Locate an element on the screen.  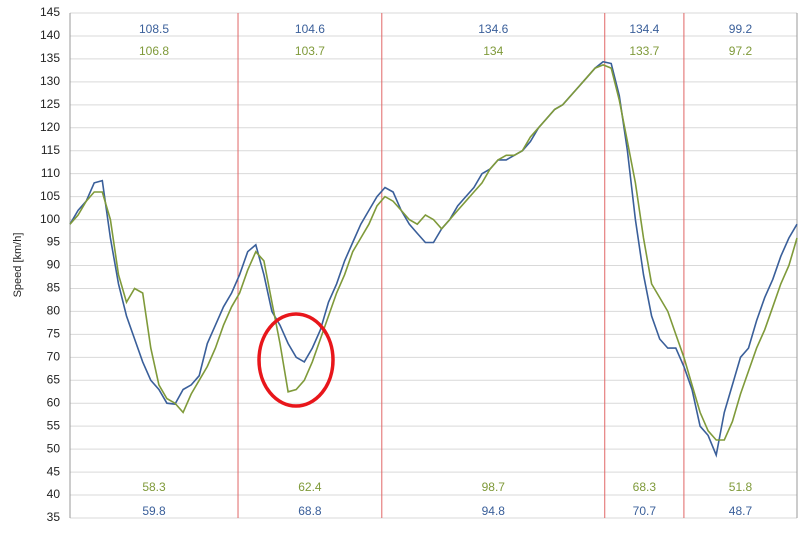
y-tick-label: 60 is located at coordinates (54, 402).